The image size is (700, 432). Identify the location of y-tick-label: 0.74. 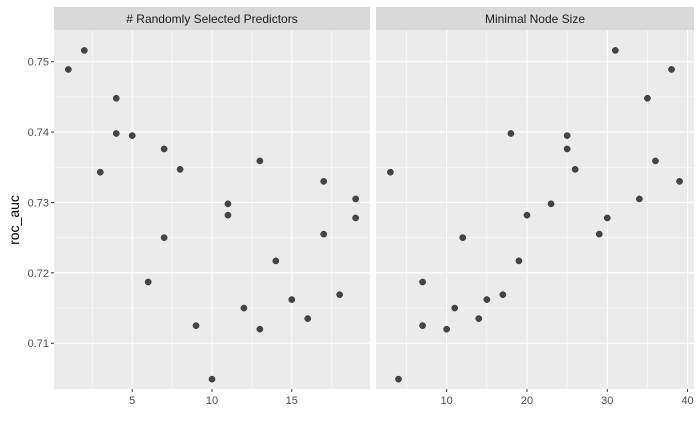
(38, 133).